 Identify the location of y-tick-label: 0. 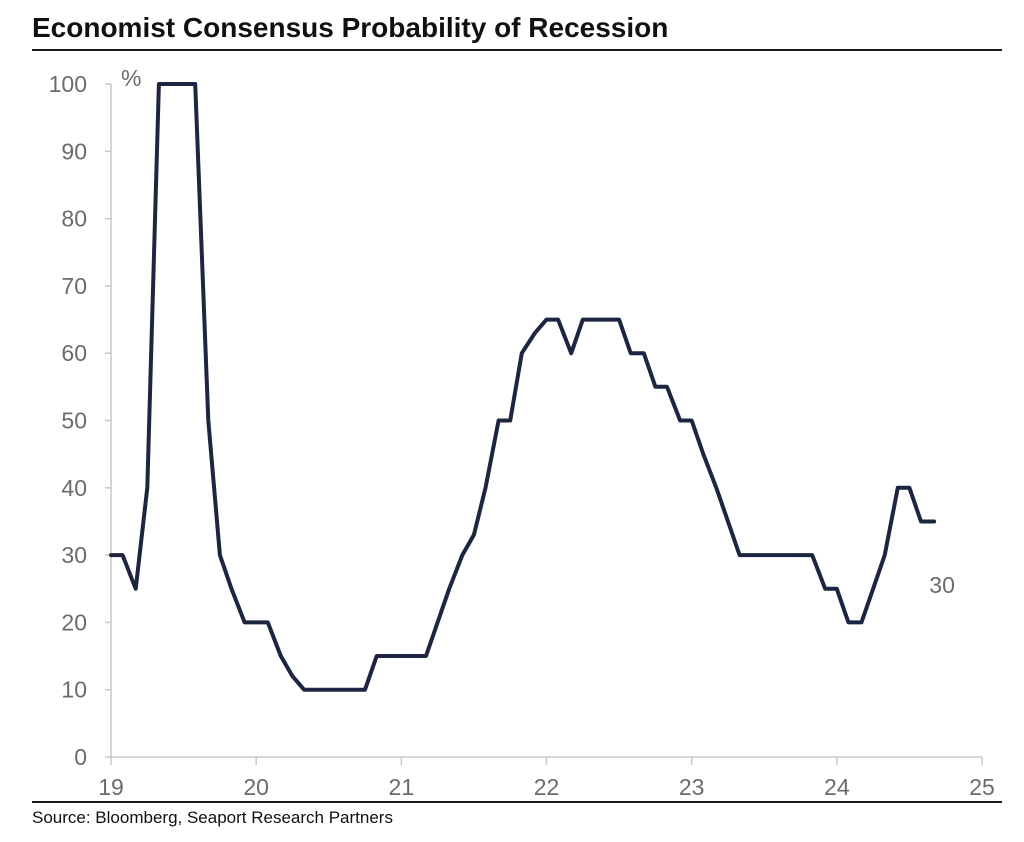
(80, 757).